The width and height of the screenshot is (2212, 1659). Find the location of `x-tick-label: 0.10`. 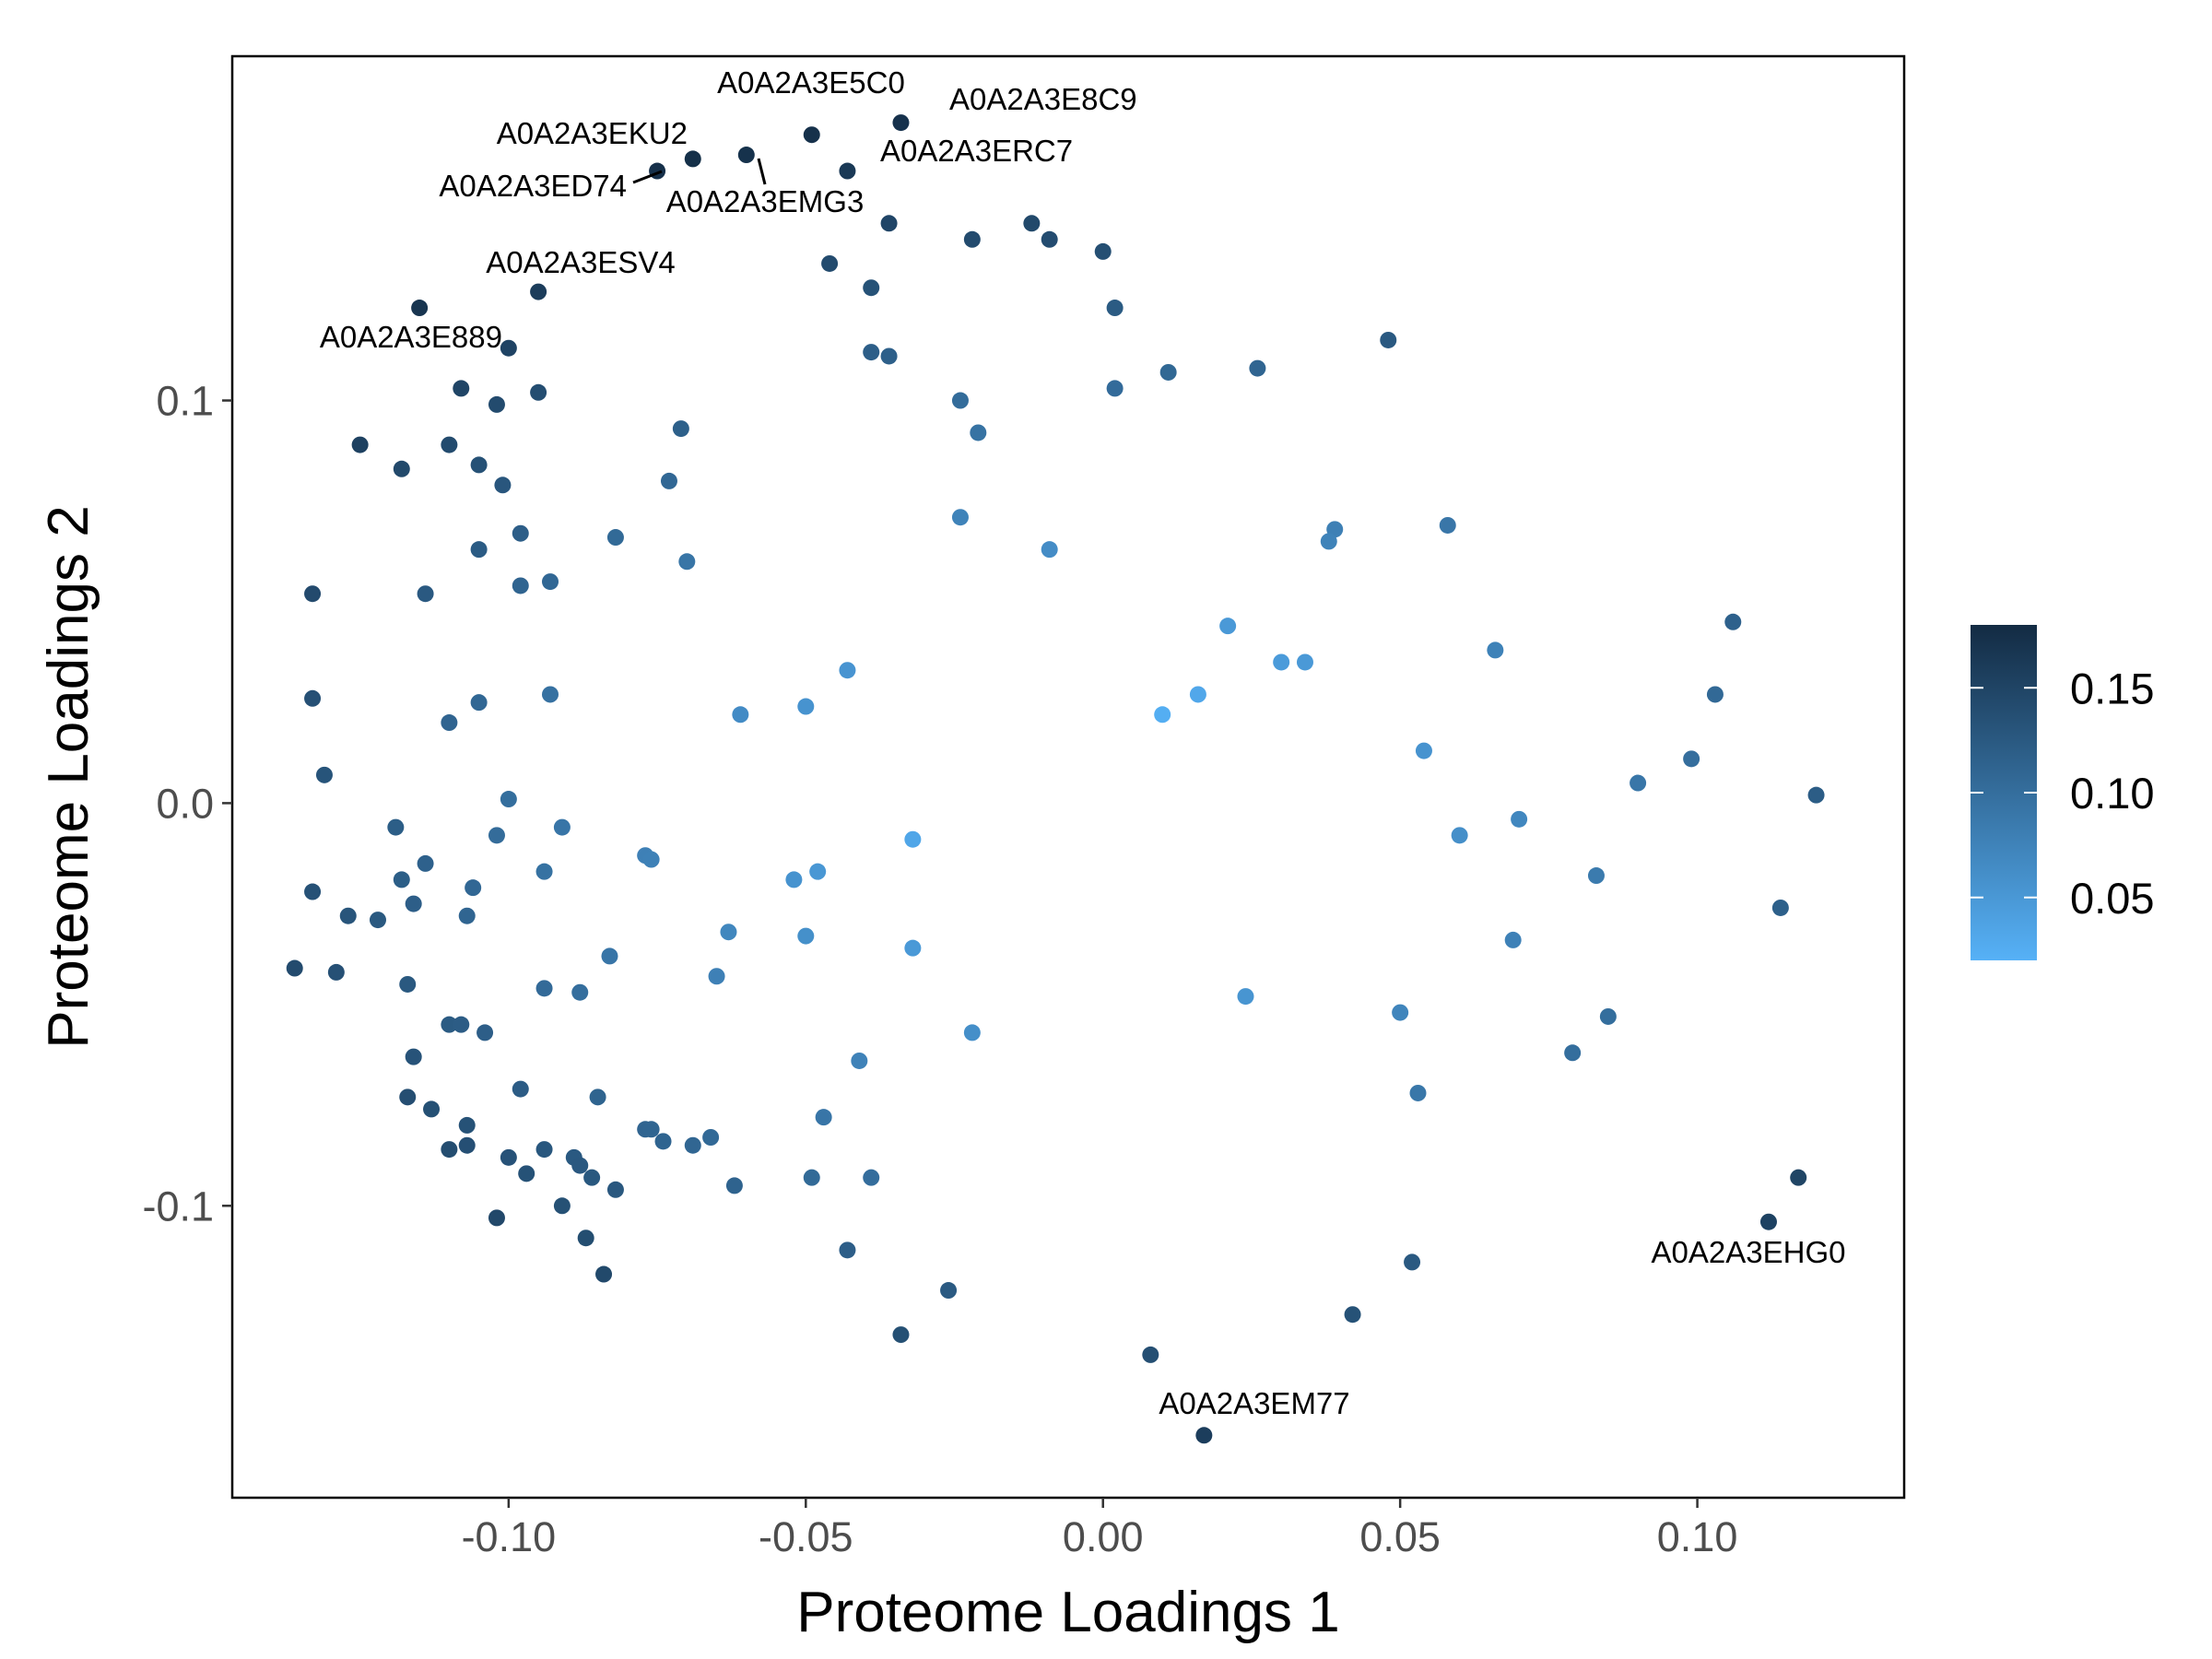

x-tick-label: 0.10 is located at coordinates (1697, 1536).